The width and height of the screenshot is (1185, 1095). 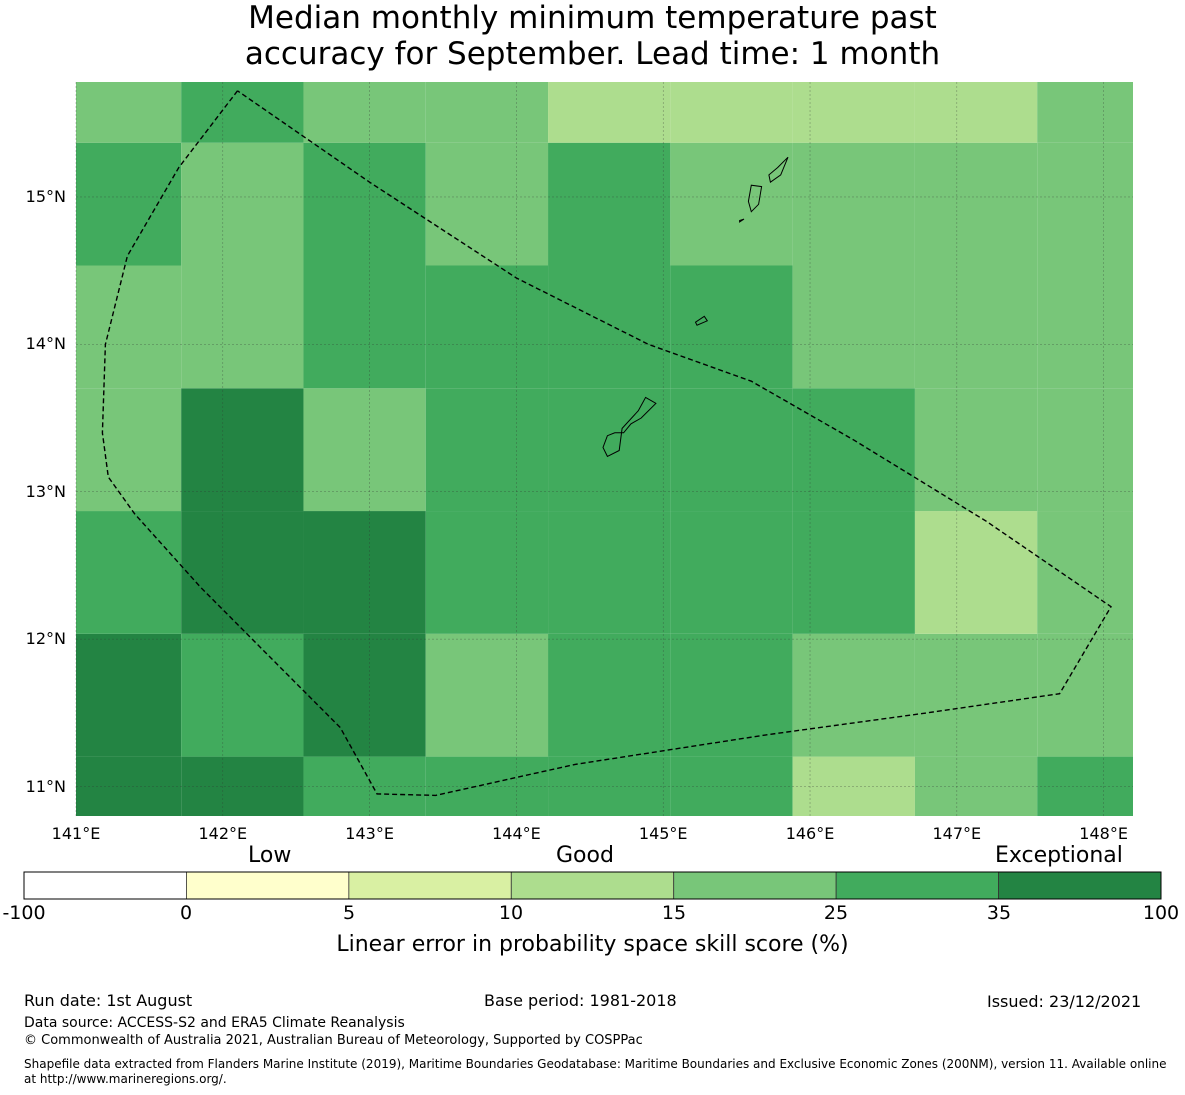 I want to click on lon-label-145e: 145°E, so click(x=663, y=833).